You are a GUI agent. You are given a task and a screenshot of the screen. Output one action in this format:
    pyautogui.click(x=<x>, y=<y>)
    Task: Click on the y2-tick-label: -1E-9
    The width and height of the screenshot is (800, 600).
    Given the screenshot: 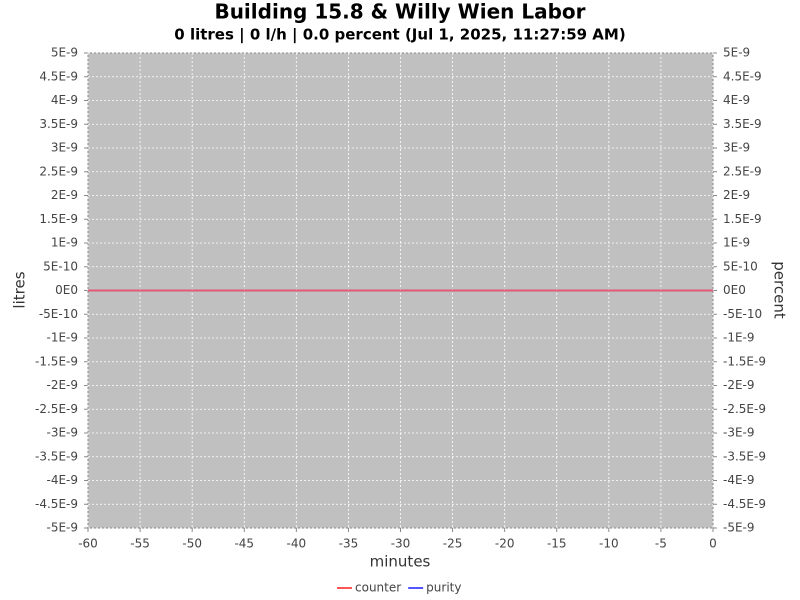 What is the action you would take?
    pyautogui.click(x=739, y=338)
    